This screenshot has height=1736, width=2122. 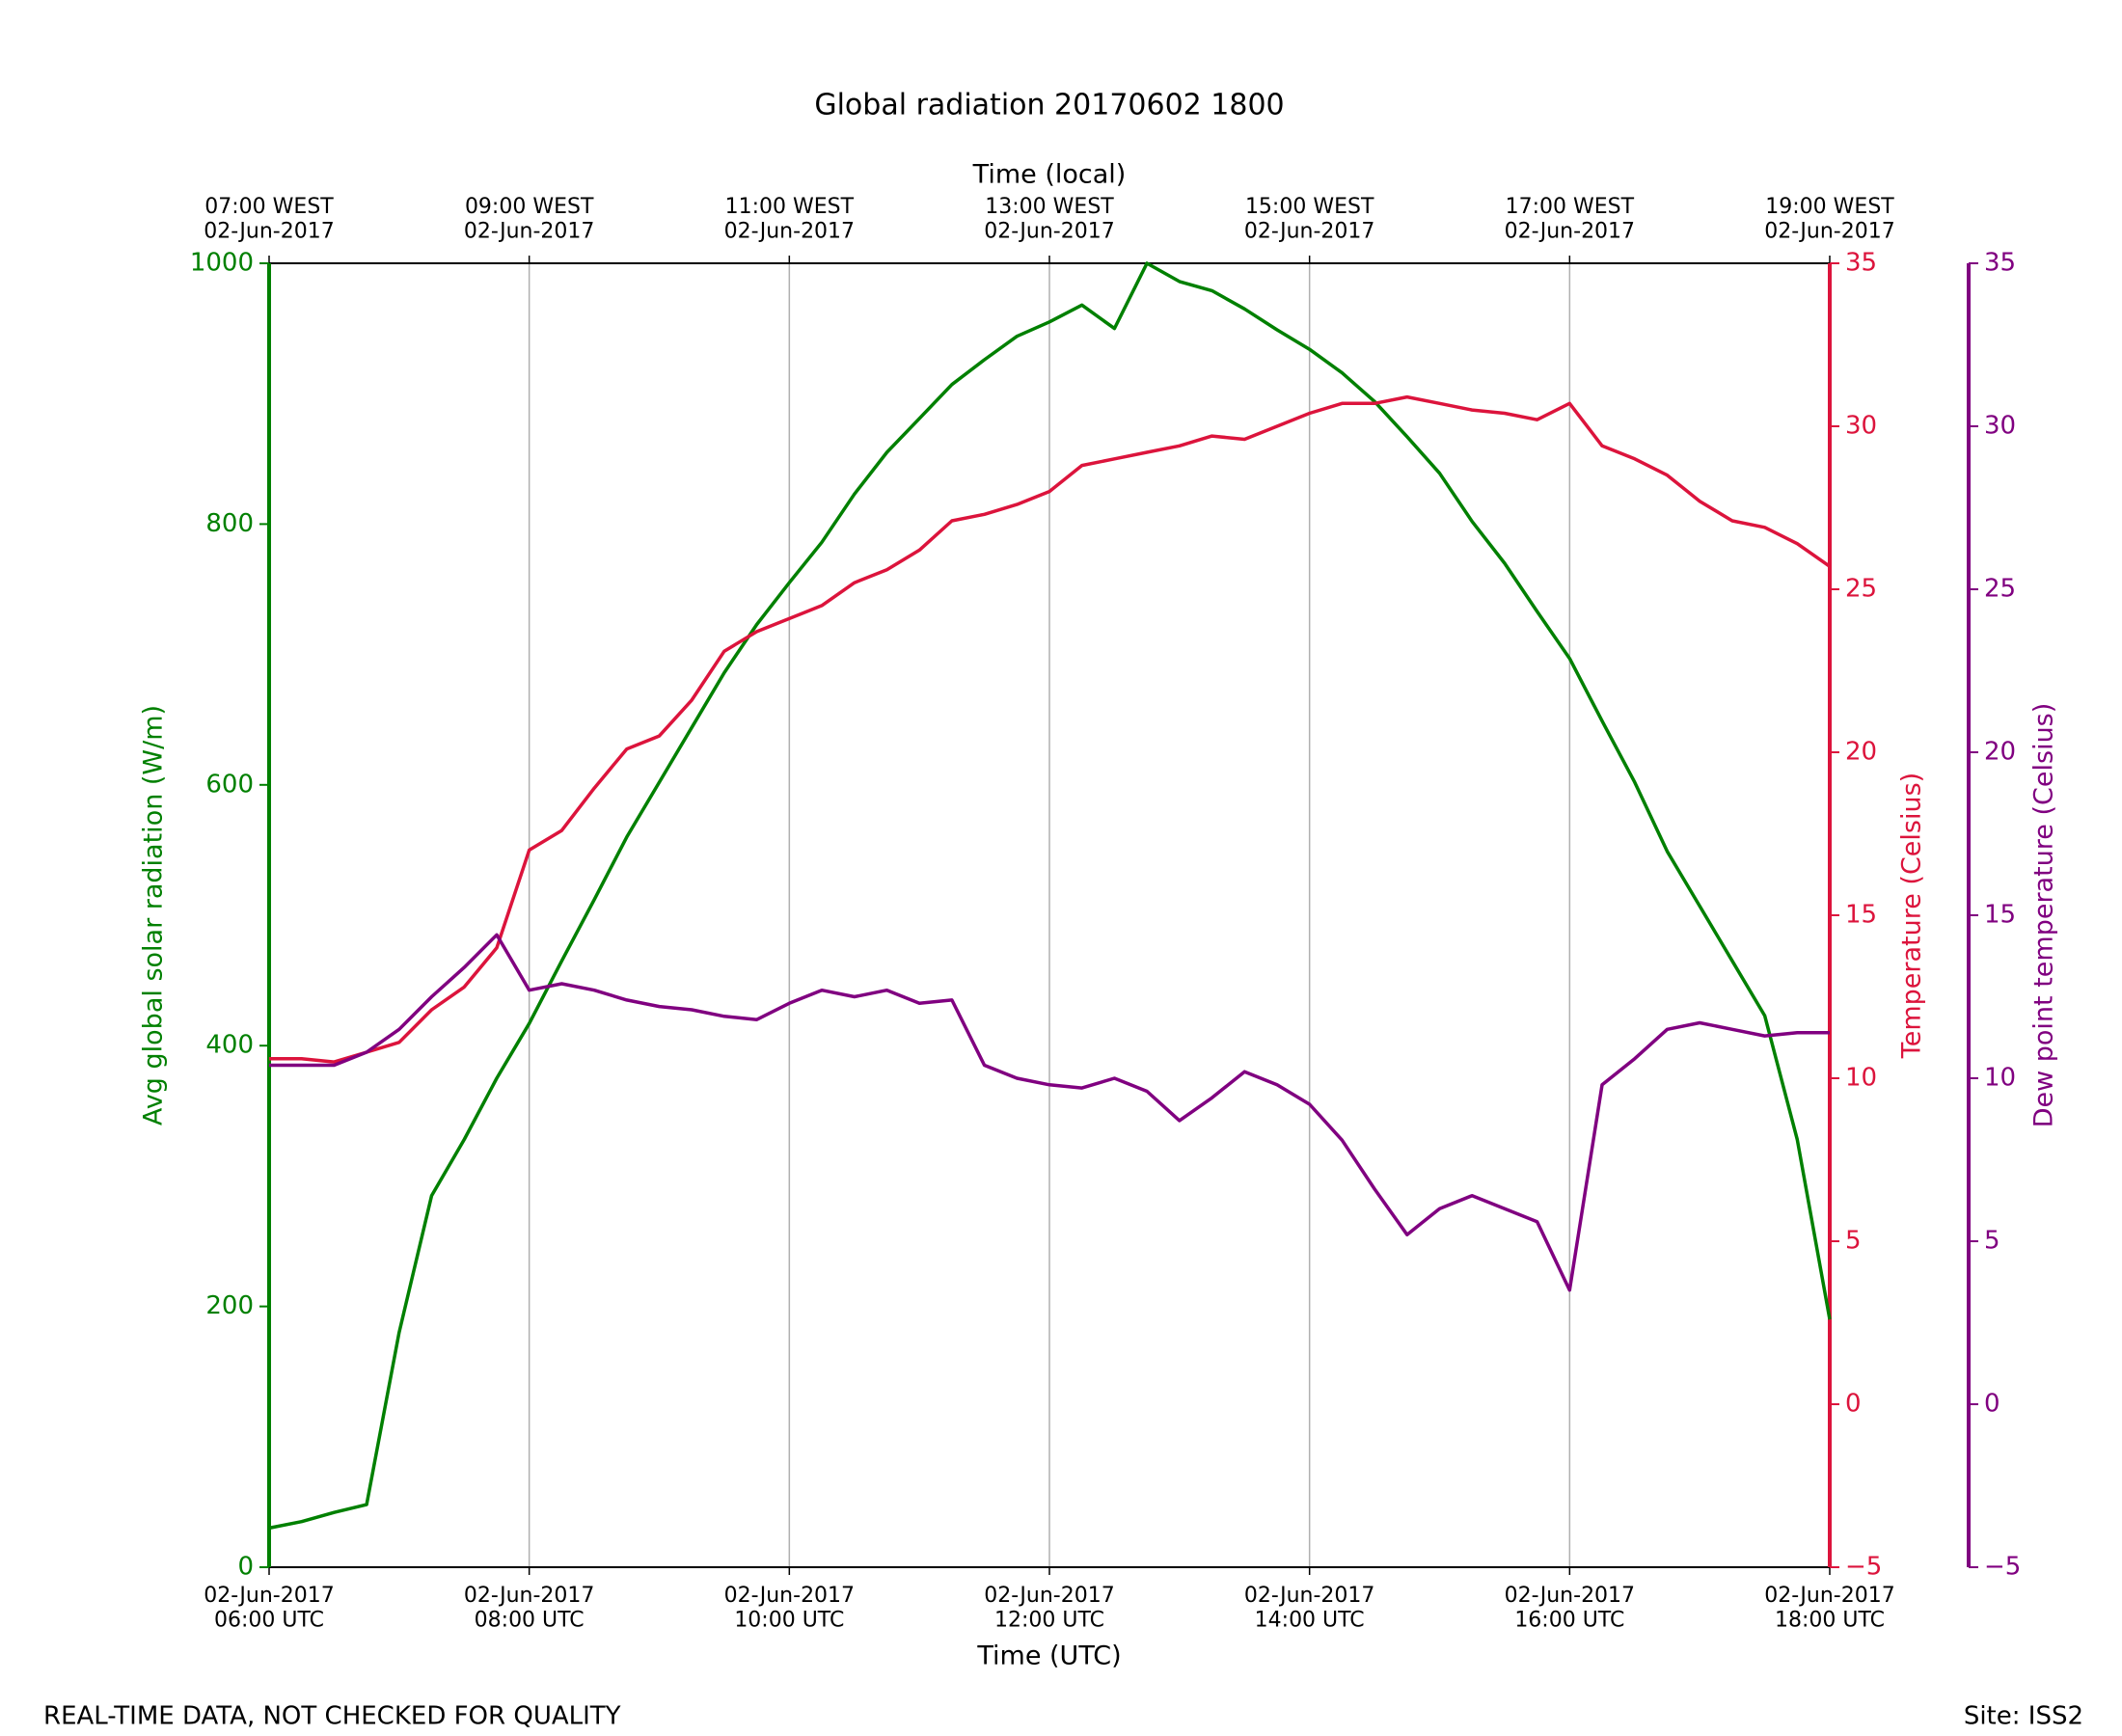 What do you see at coordinates (269, 219) in the screenshot?
I see `x2-tick-label: 07:00 WEST 02-Jun-2017` at bounding box center [269, 219].